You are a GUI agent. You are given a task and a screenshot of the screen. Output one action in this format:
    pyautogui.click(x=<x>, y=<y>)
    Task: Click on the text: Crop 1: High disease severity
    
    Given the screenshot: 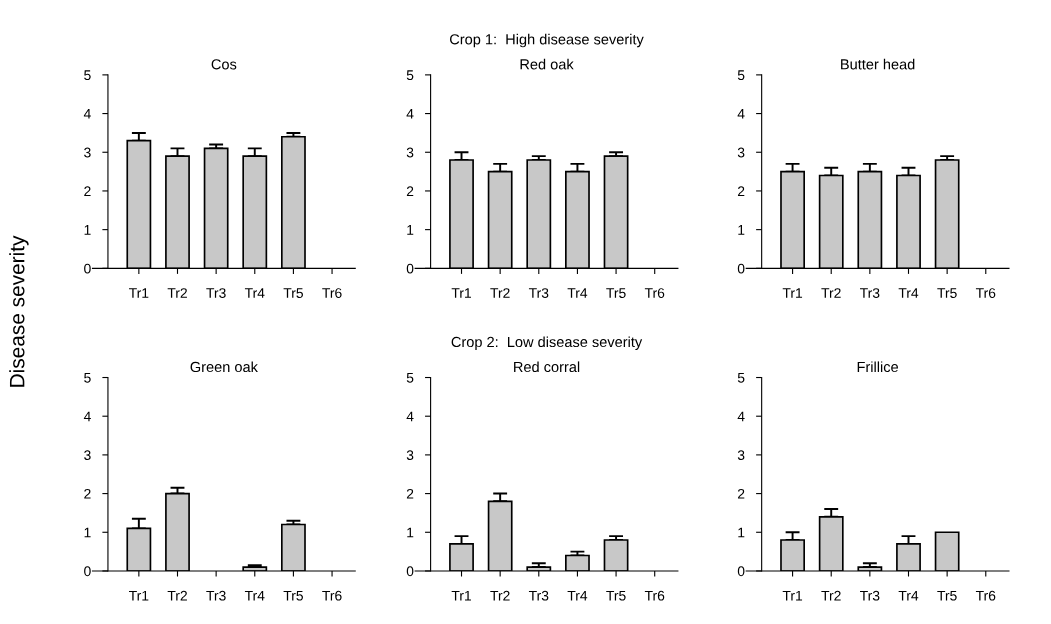 What is the action you would take?
    pyautogui.click(x=547, y=40)
    